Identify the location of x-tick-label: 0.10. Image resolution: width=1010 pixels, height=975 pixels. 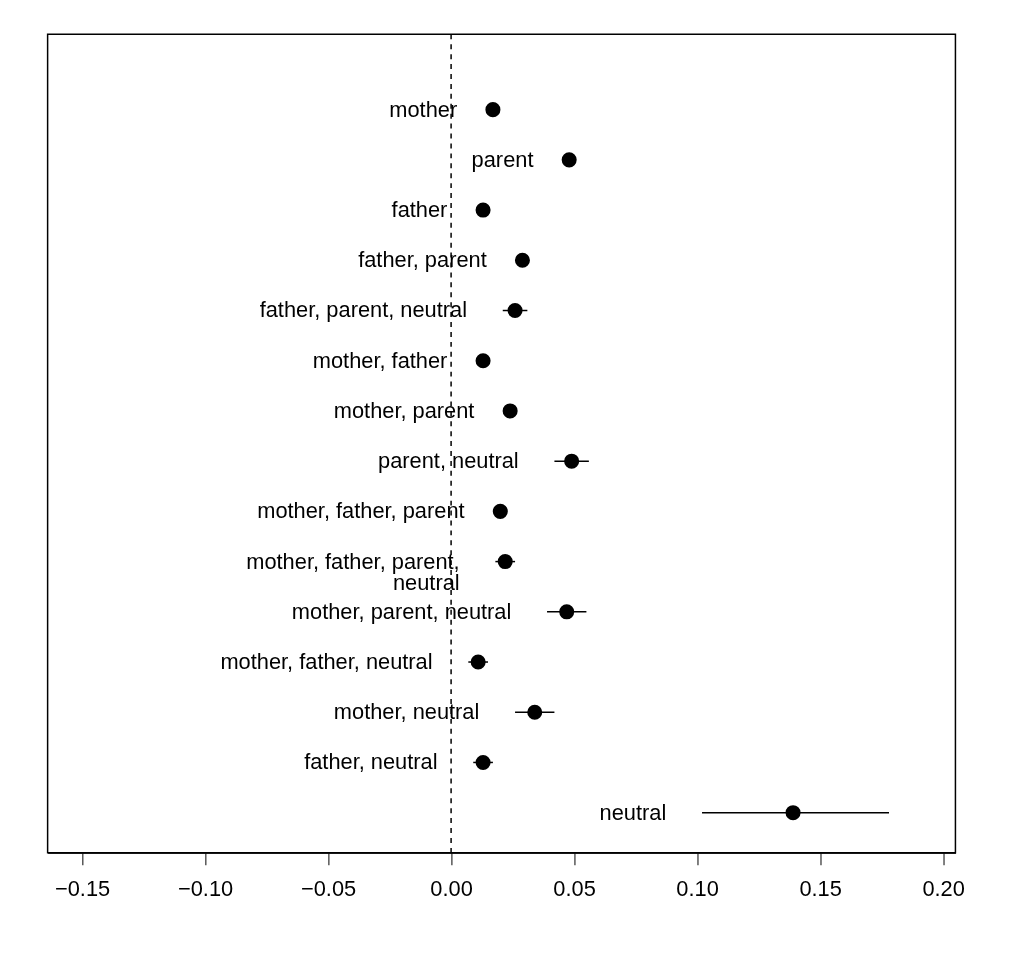
(697, 888).